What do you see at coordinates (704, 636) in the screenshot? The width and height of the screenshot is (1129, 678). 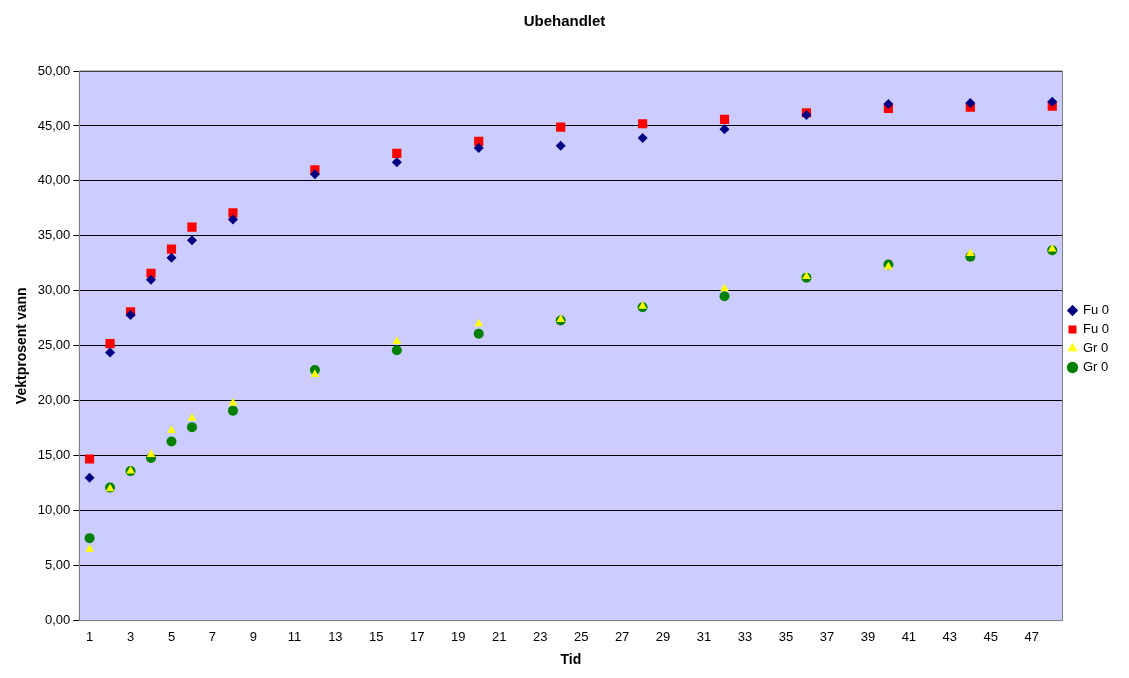 I see `x-tick-label: 31` at bounding box center [704, 636].